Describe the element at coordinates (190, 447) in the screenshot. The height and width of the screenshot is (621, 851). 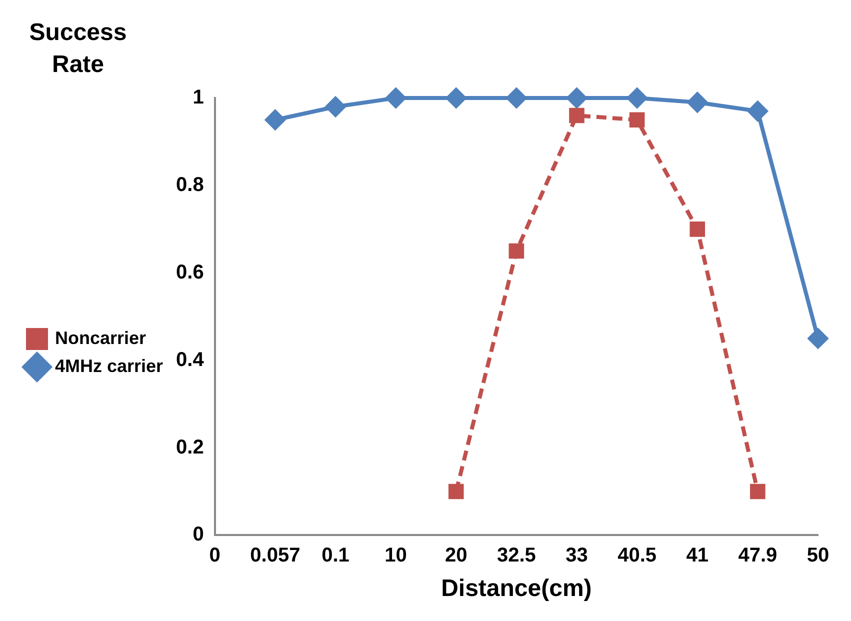
I see `y-tick-label: 0.2` at that location.